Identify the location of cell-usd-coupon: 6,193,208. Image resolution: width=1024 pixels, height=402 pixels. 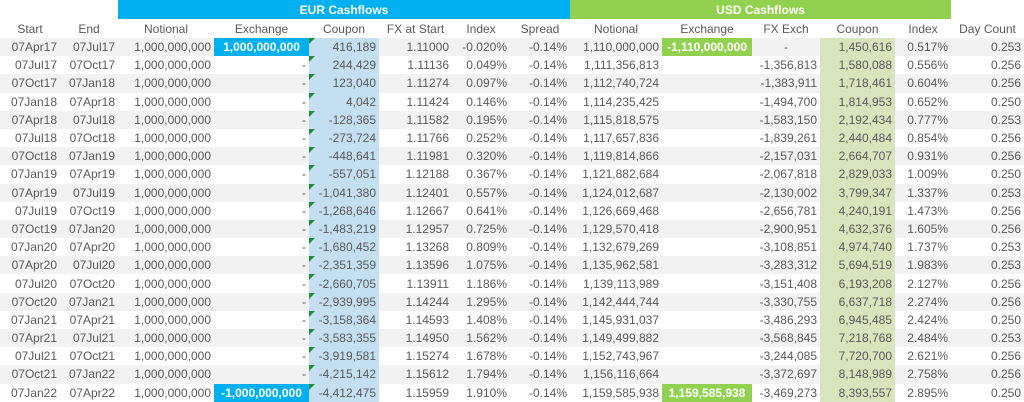
(857, 283).